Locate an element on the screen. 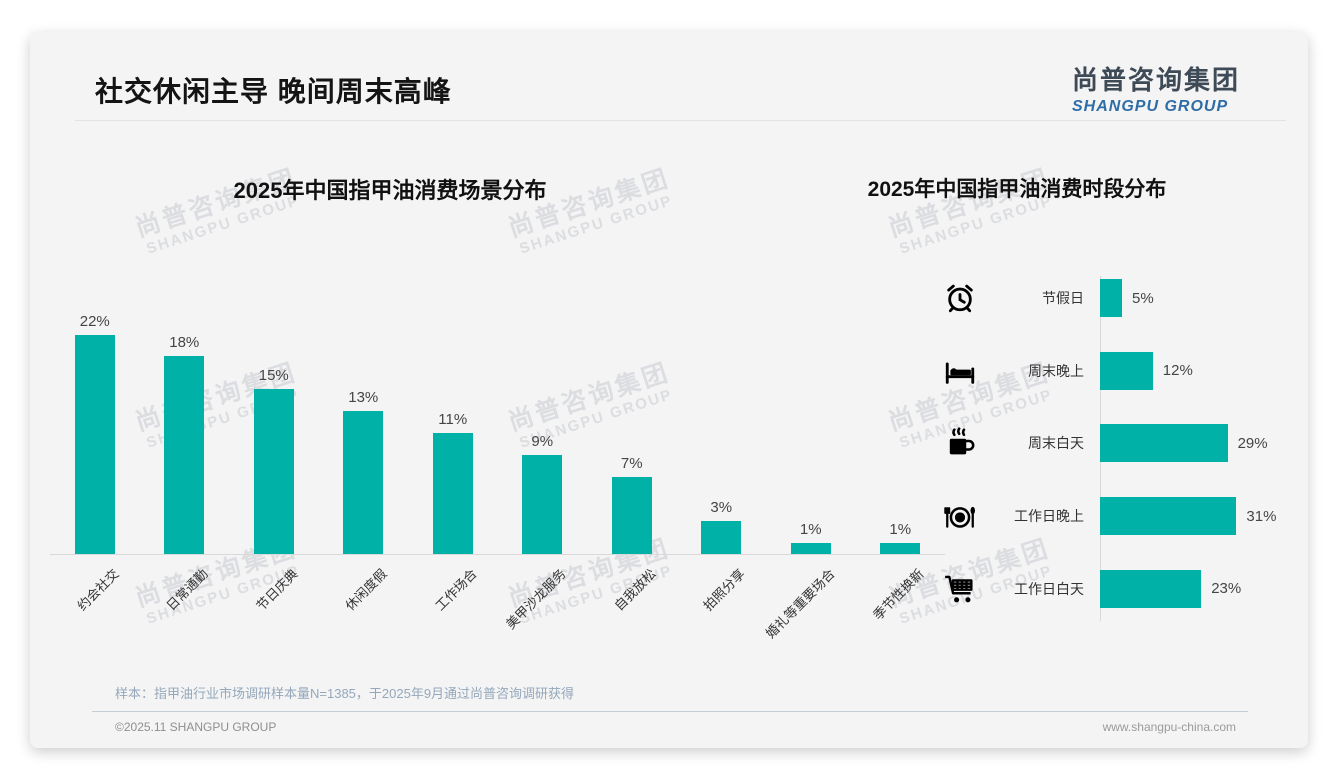 The image size is (1340, 780). bar-value-label: 12% is located at coordinates (1177, 371).